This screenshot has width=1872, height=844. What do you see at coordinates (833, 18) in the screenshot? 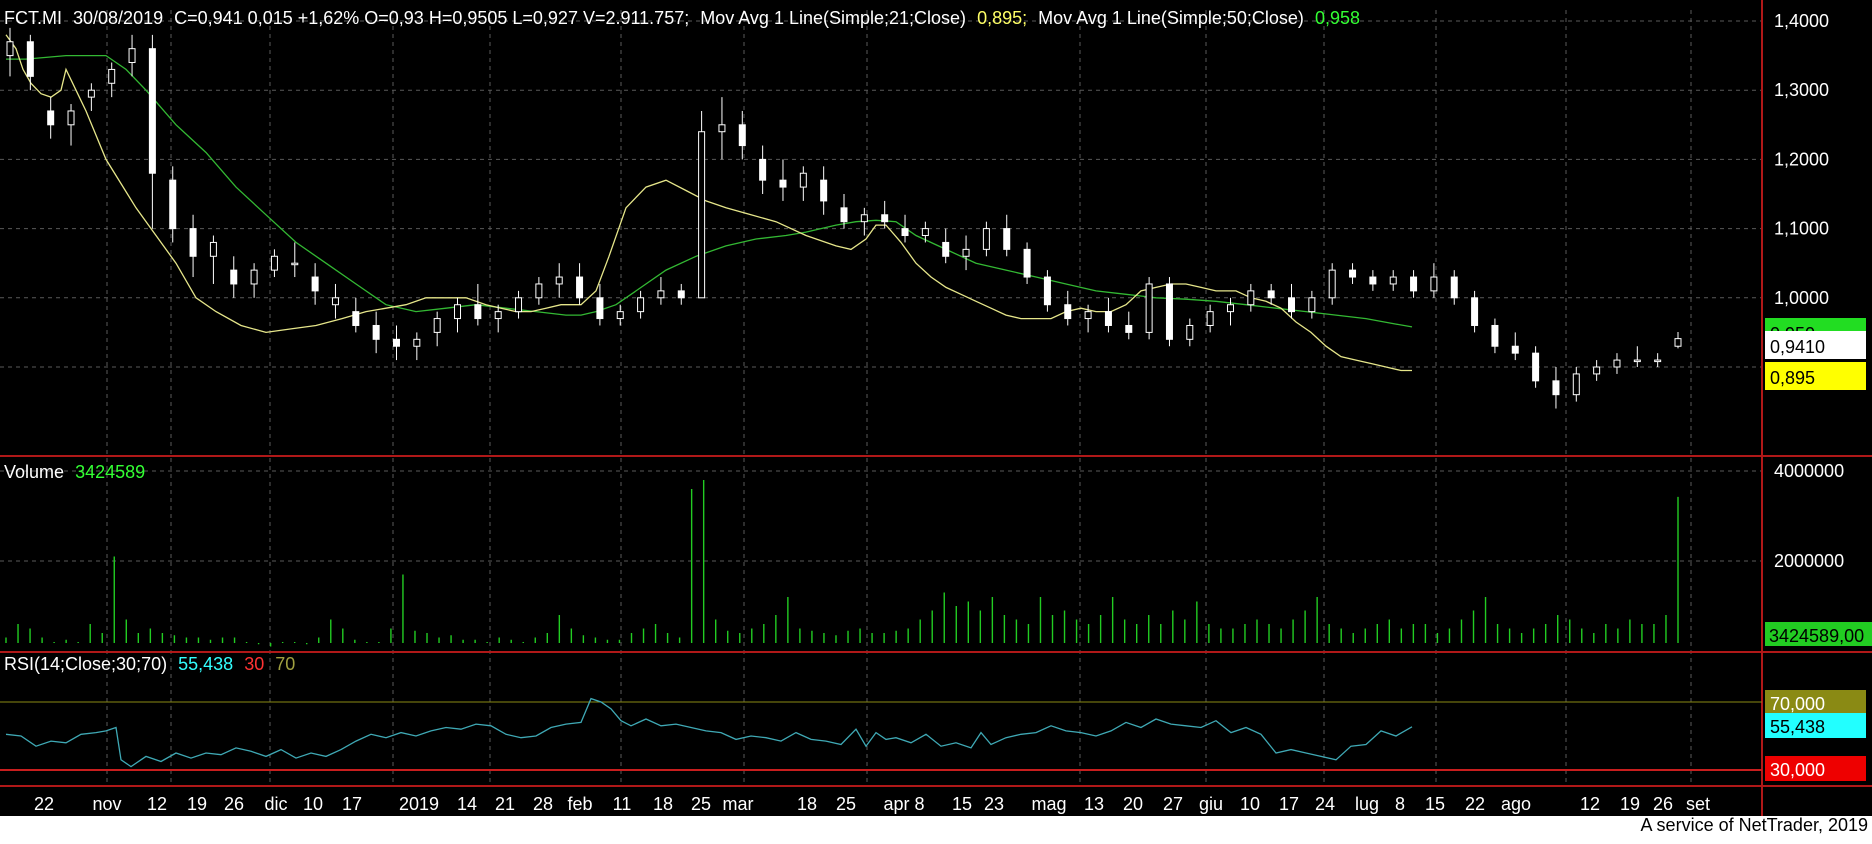
I see `ma21-legend-label: Mov Avg 1 Line(Simple;21;Close)` at bounding box center [833, 18].